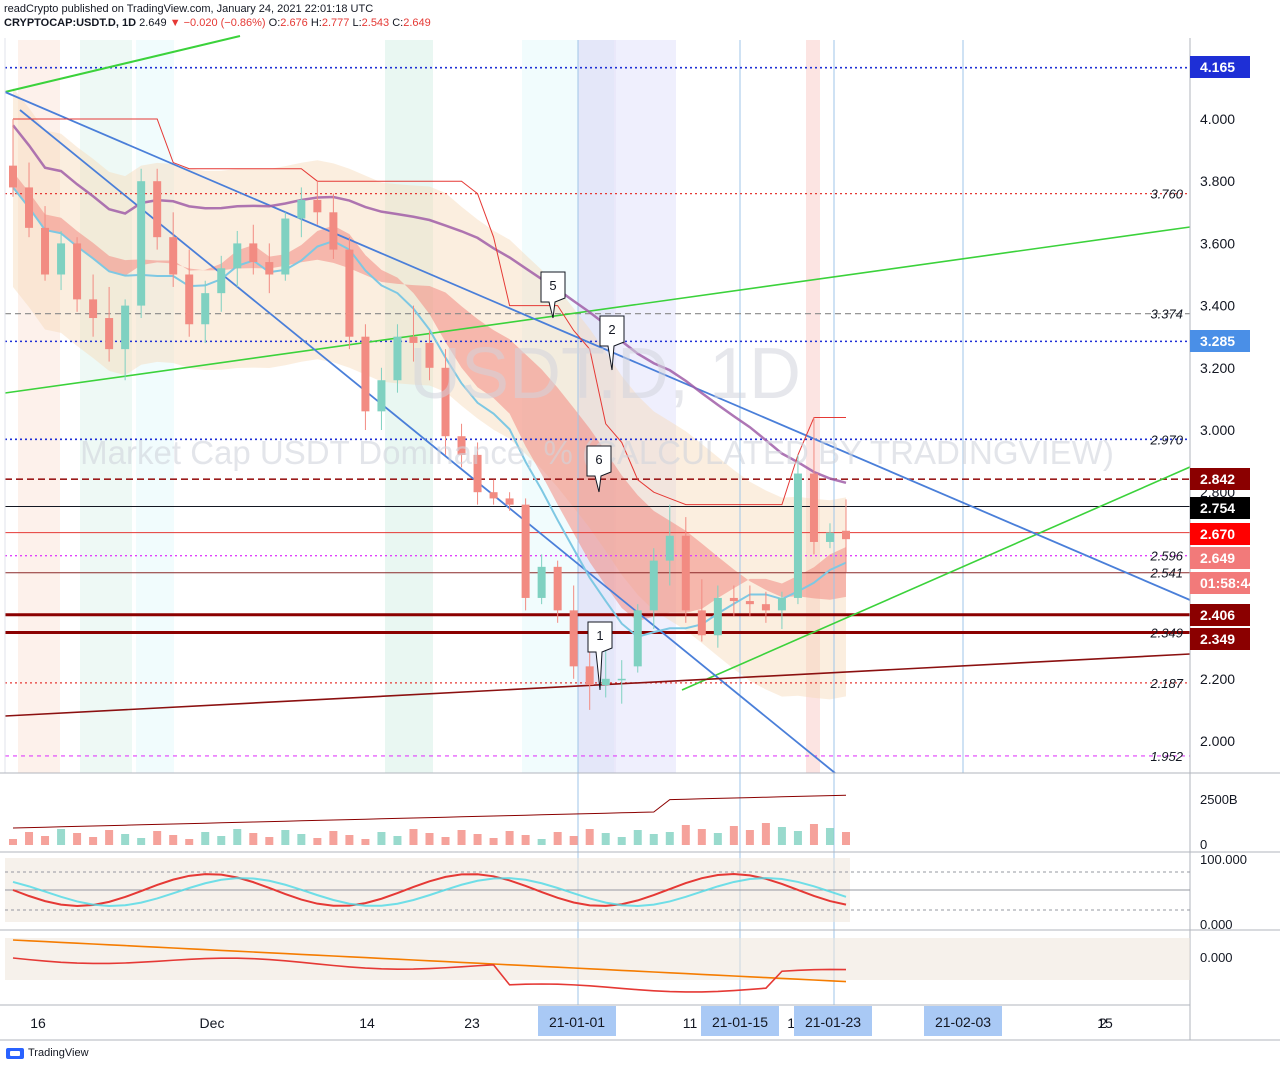 The image size is (1280, 1070). I want to click on watermark-symbol: USDT.D, 1D, so click(605, 374).